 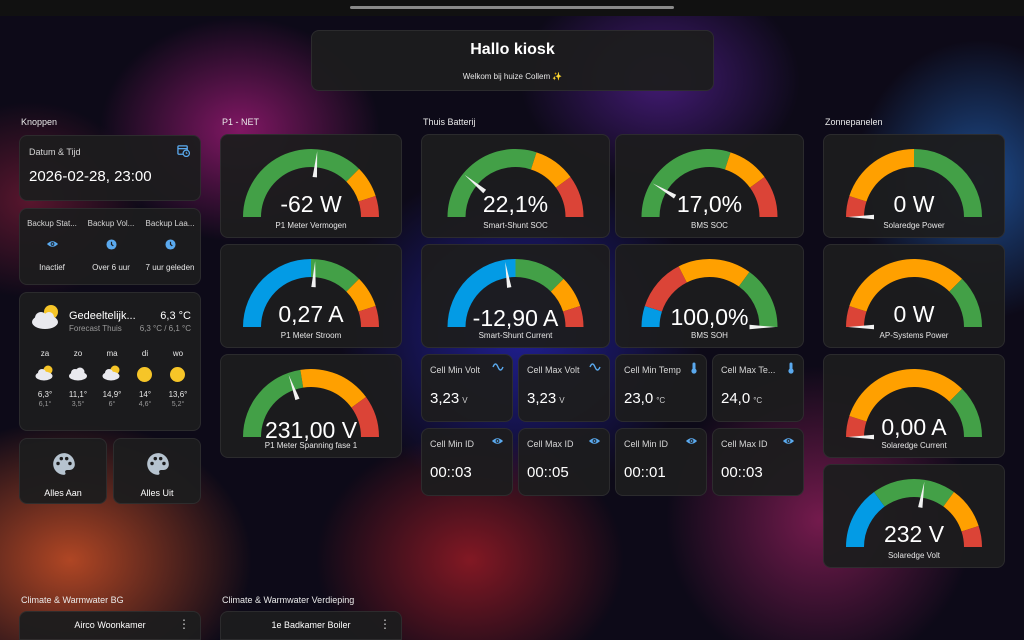 I want to click on climate-card-badkamer-boiler: 1e Badkamer Boiler ⋮, so click(x=311, y=625).